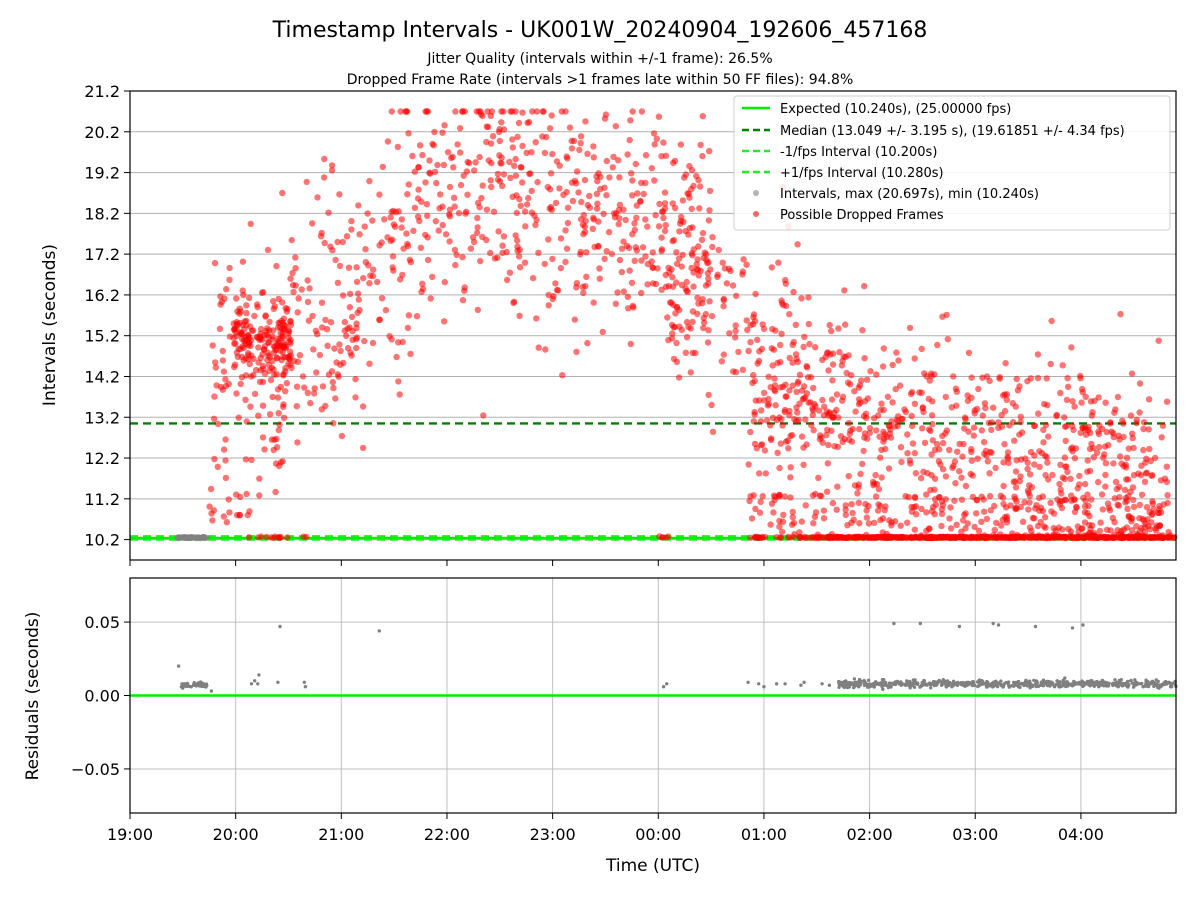  What do you see at coordinates (658, 834) in the screenshot?
I see `x-tick-label: 00:00` at bounding box center [658, 834].